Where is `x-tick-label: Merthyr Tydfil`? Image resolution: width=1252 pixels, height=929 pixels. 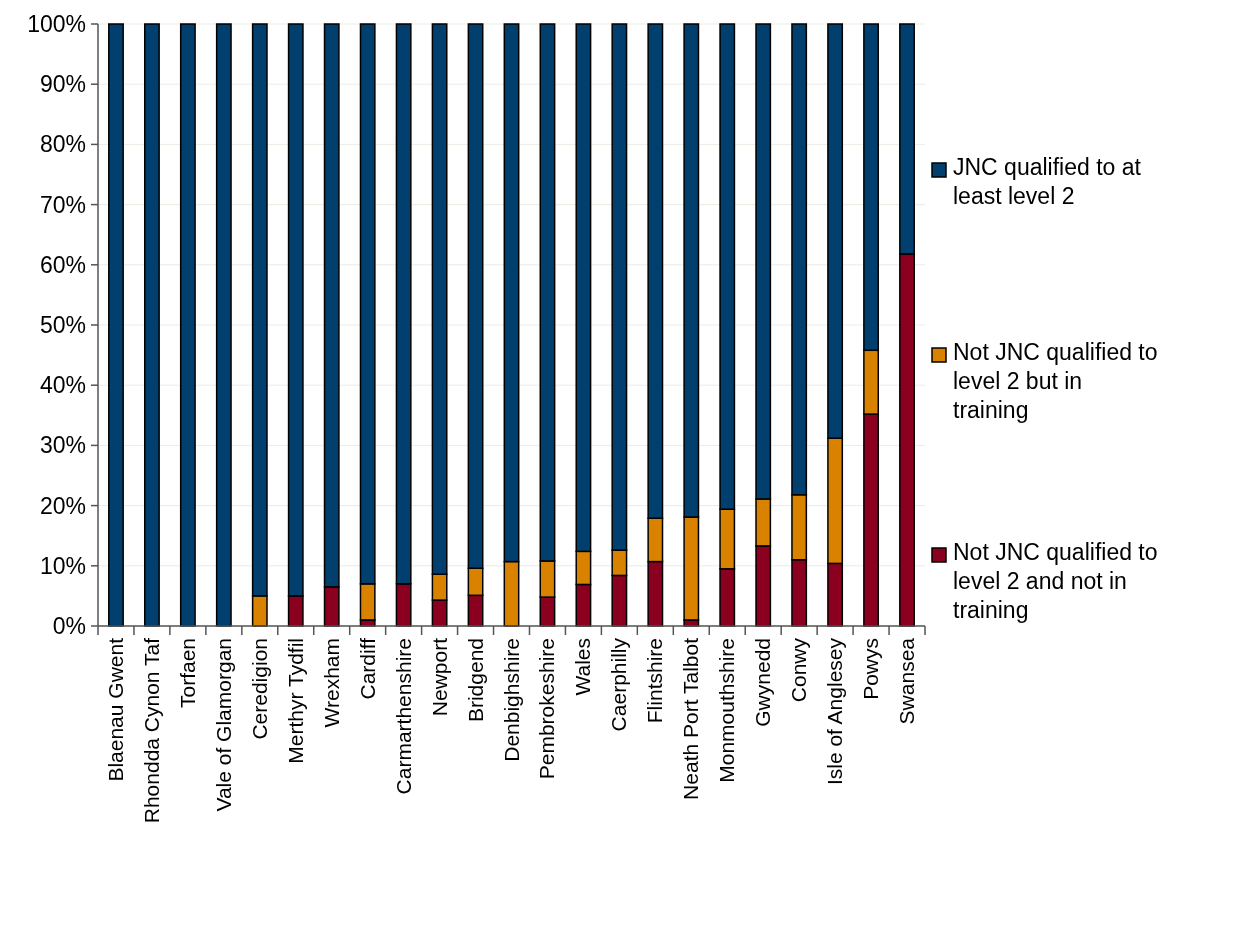 x-tick-label: Merthyr Tydfil is located at coordinates (295, 701).